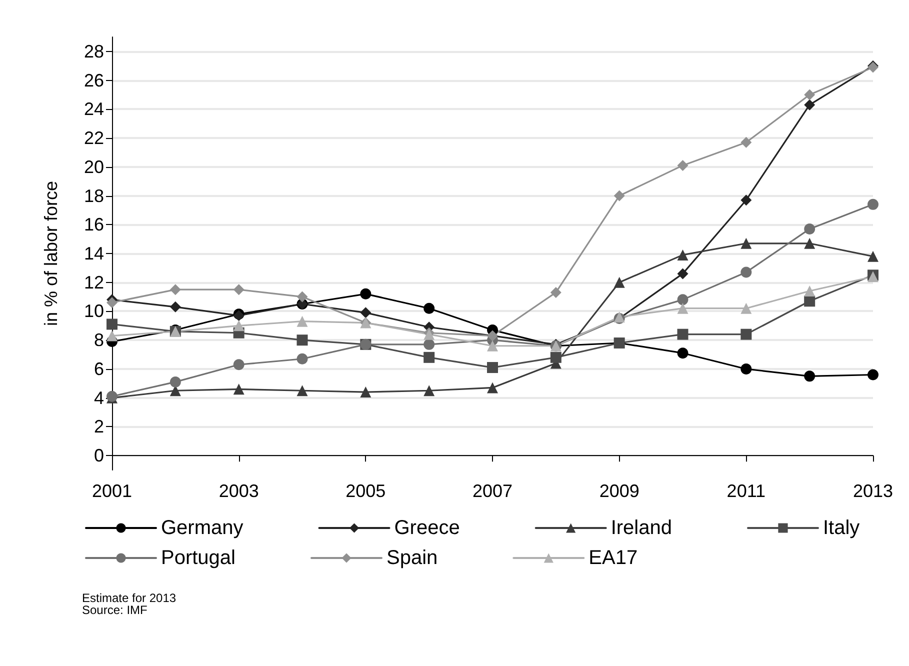 The height and width of the screenshot is (666, 909). I want to click on legend-label: Ireland, so click(641, 528).